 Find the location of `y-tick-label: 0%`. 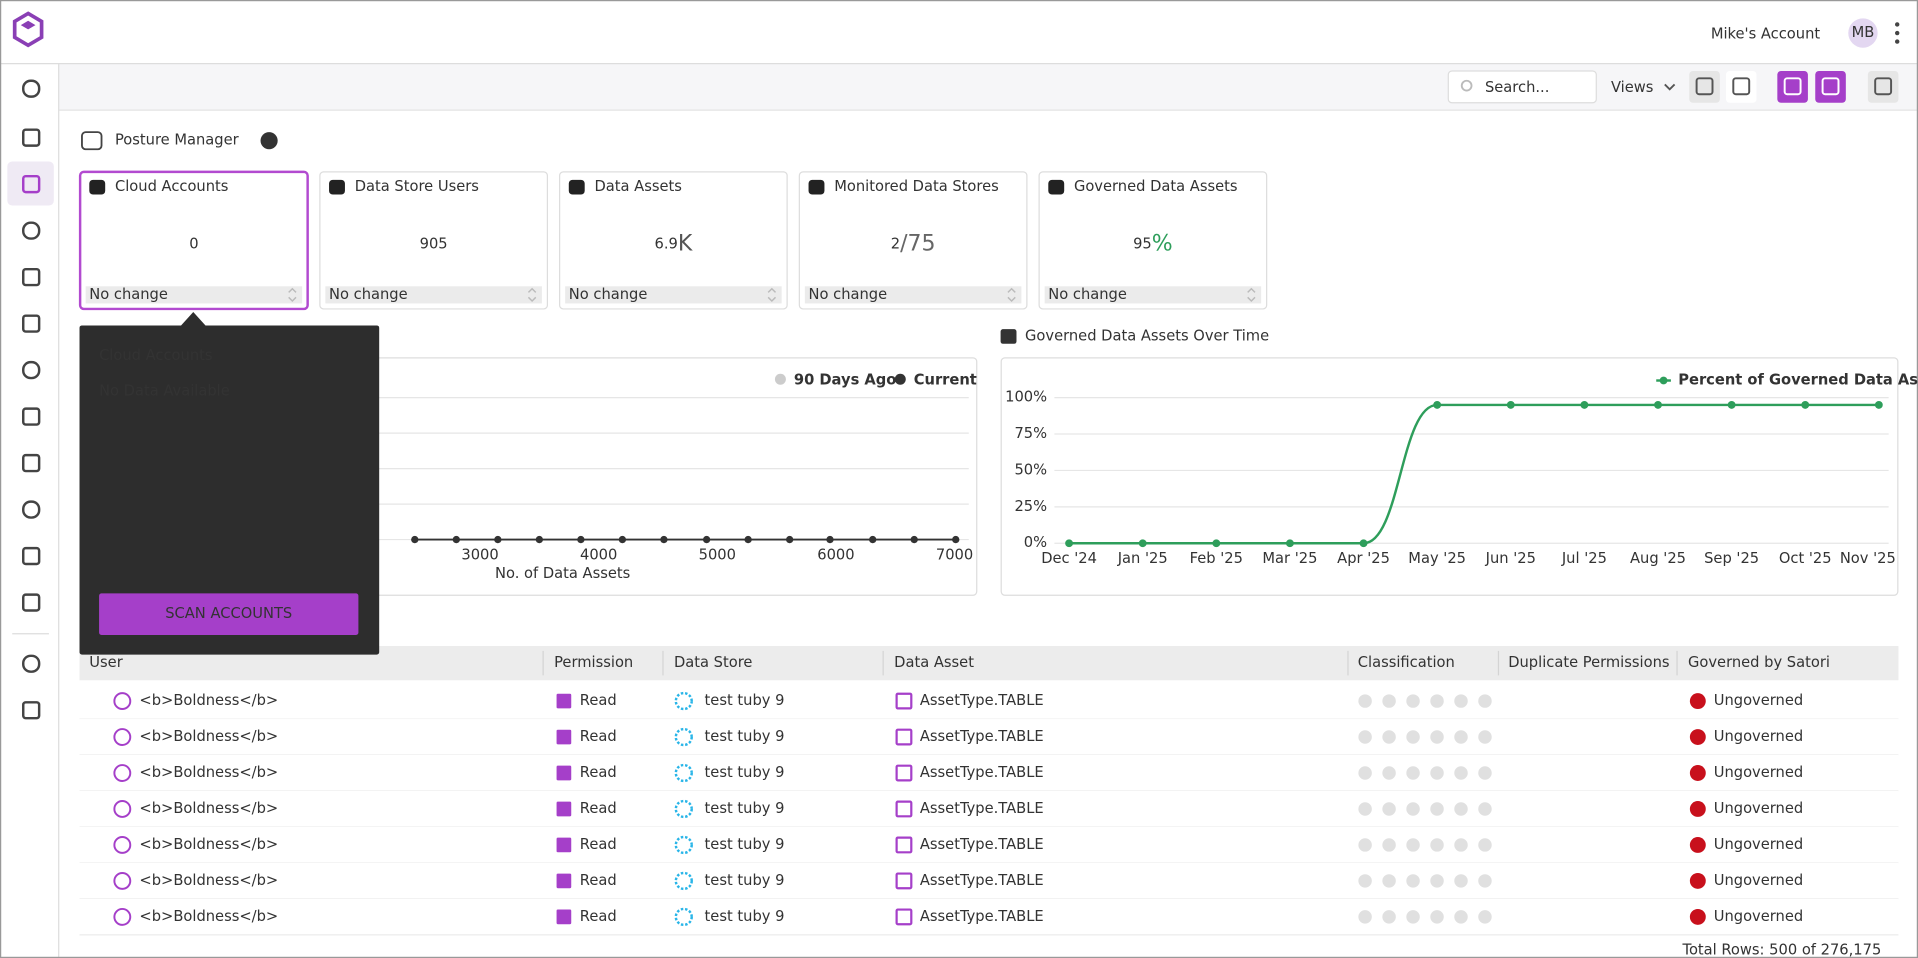

y-tick-label: 0% is located at coordinates (1035, 542).